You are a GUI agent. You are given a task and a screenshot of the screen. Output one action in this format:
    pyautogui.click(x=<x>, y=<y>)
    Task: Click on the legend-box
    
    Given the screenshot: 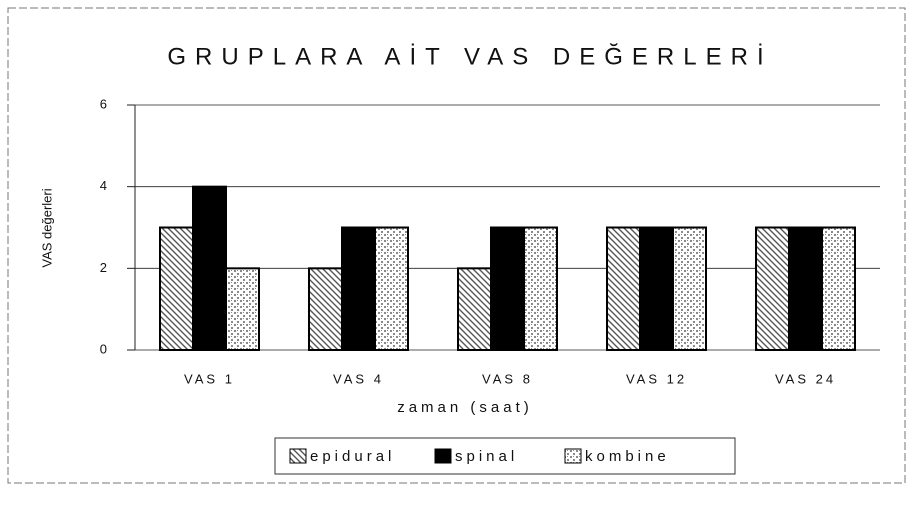 What is the action you would take?
    pyautogui.click(x=505, y=456)
    